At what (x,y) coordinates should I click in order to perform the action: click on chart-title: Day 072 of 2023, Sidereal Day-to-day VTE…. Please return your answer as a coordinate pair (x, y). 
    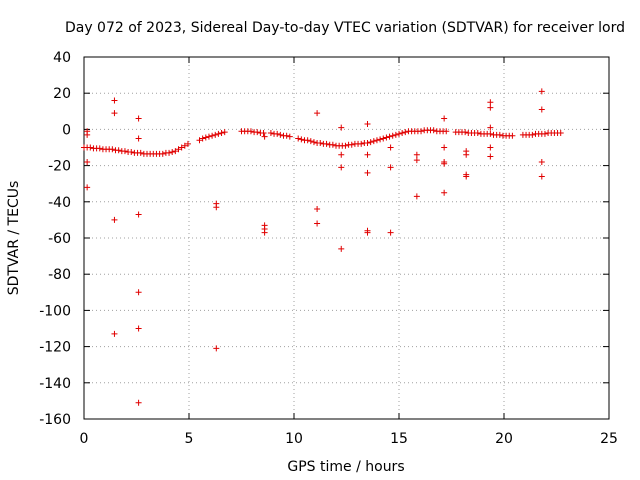
    Looking at the image, I should click on (345, 28).